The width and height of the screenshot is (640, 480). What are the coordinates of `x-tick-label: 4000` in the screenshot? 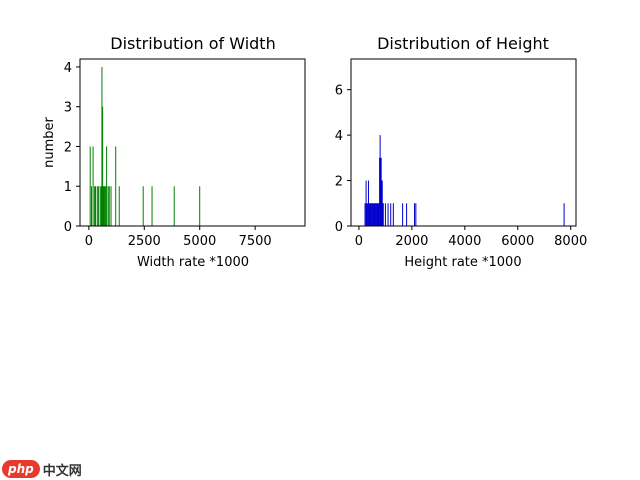 It's located at (464, 241).